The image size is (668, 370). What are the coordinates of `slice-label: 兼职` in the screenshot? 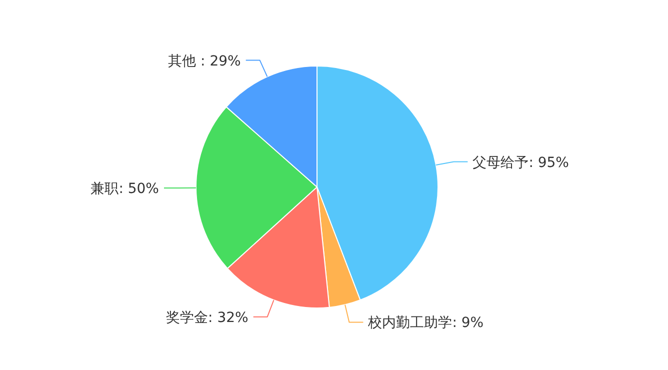 It's located at (104, 189).